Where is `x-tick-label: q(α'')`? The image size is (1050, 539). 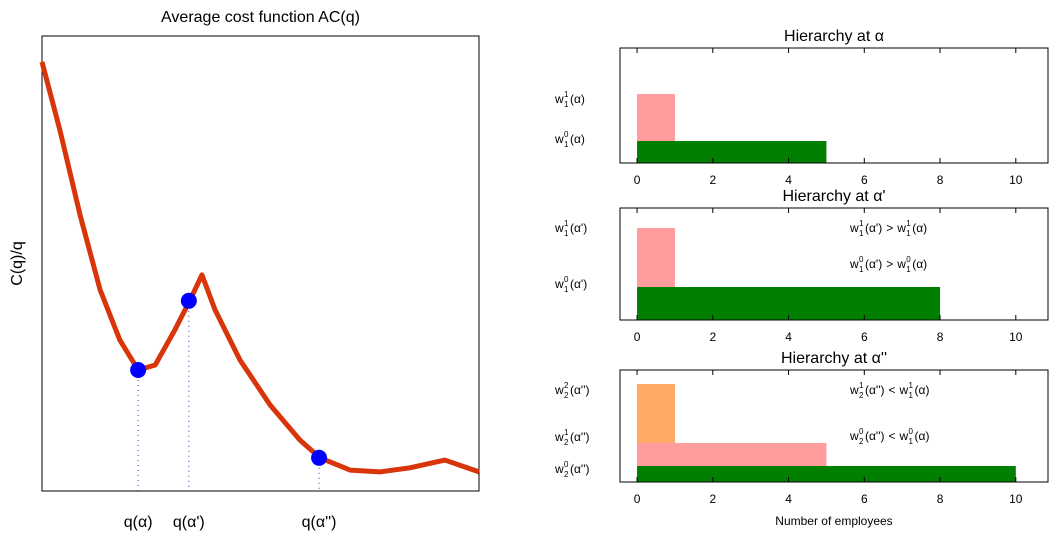 x-tick-label: q(α'') is located at coordinates (319, 522).